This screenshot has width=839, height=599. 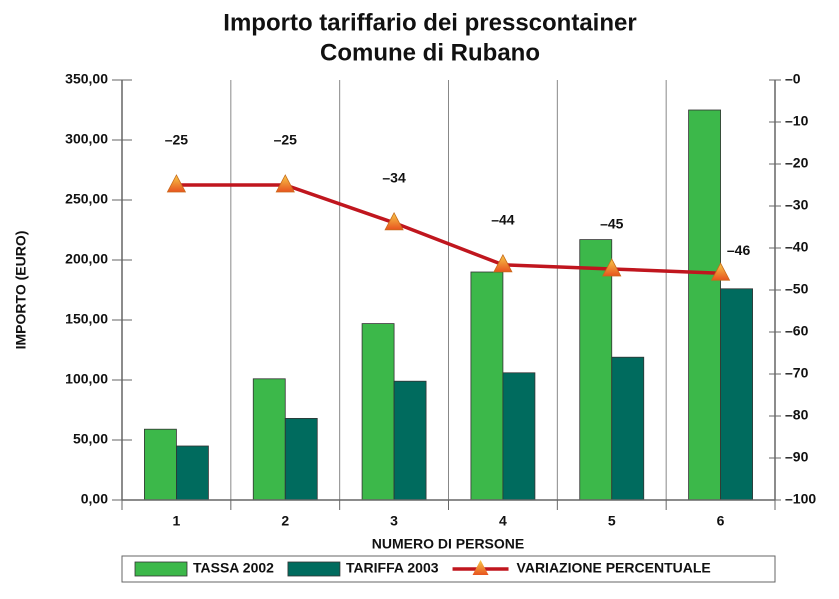 What do you see at coordinates (285, 521) in the screenshot?
I see `x-tick-label: 2` at bounding box center [285, 521].